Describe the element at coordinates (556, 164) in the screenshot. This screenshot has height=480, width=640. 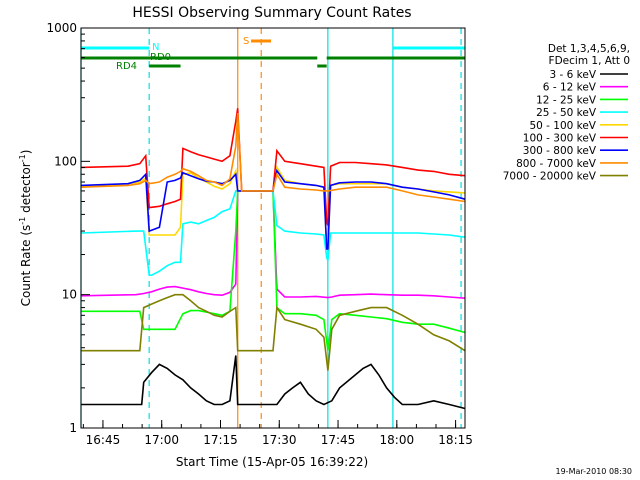
I see `legend-label-7: 800 - 7000 keV` at that location.